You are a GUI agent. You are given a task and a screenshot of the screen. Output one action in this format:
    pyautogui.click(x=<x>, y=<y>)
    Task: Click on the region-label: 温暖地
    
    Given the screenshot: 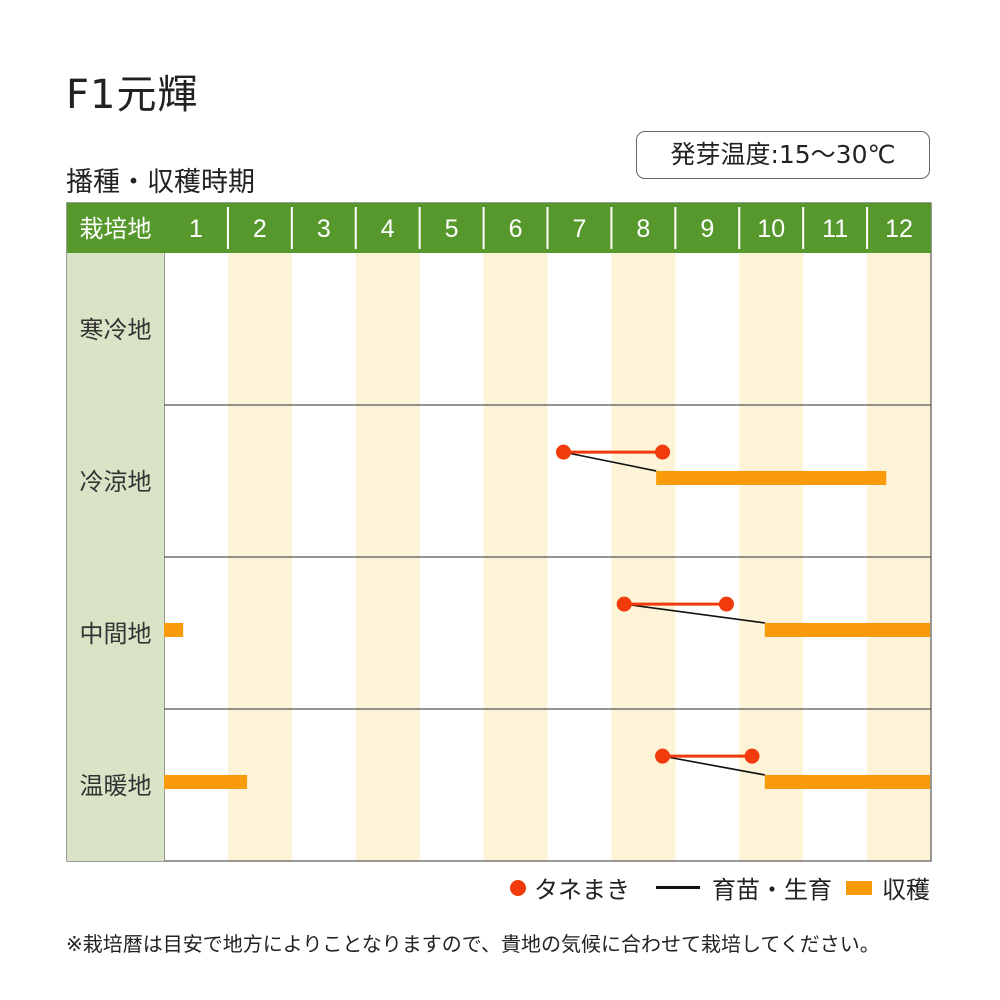 What is the action you would take?
    pyautogui.click(x=116, y=786)
    